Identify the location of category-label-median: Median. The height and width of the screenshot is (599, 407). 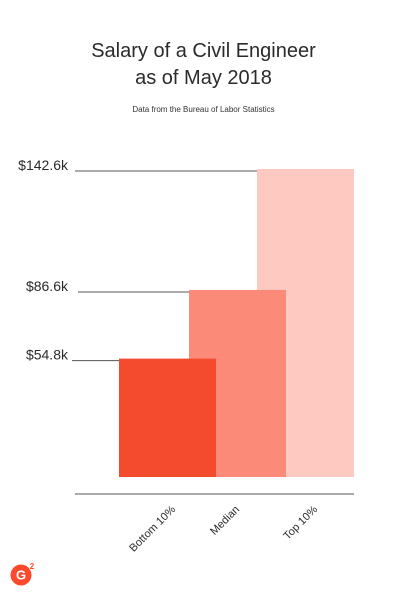
(225, 521).